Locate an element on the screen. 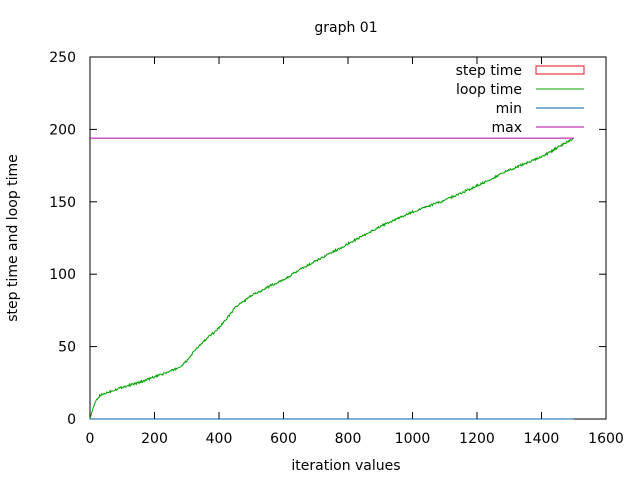 Image resolution: width=640 pixels, height=480 pixels. y-tick-label: 200 is located at coordinates (62, 130).